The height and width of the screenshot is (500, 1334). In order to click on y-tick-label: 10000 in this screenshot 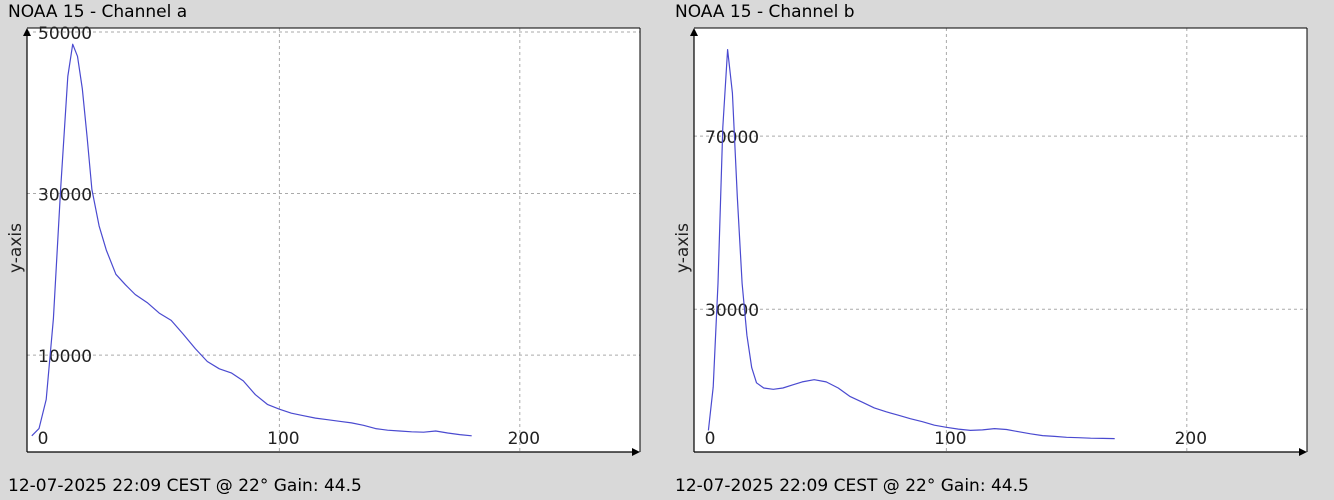, I will do `click(65, 357)`.